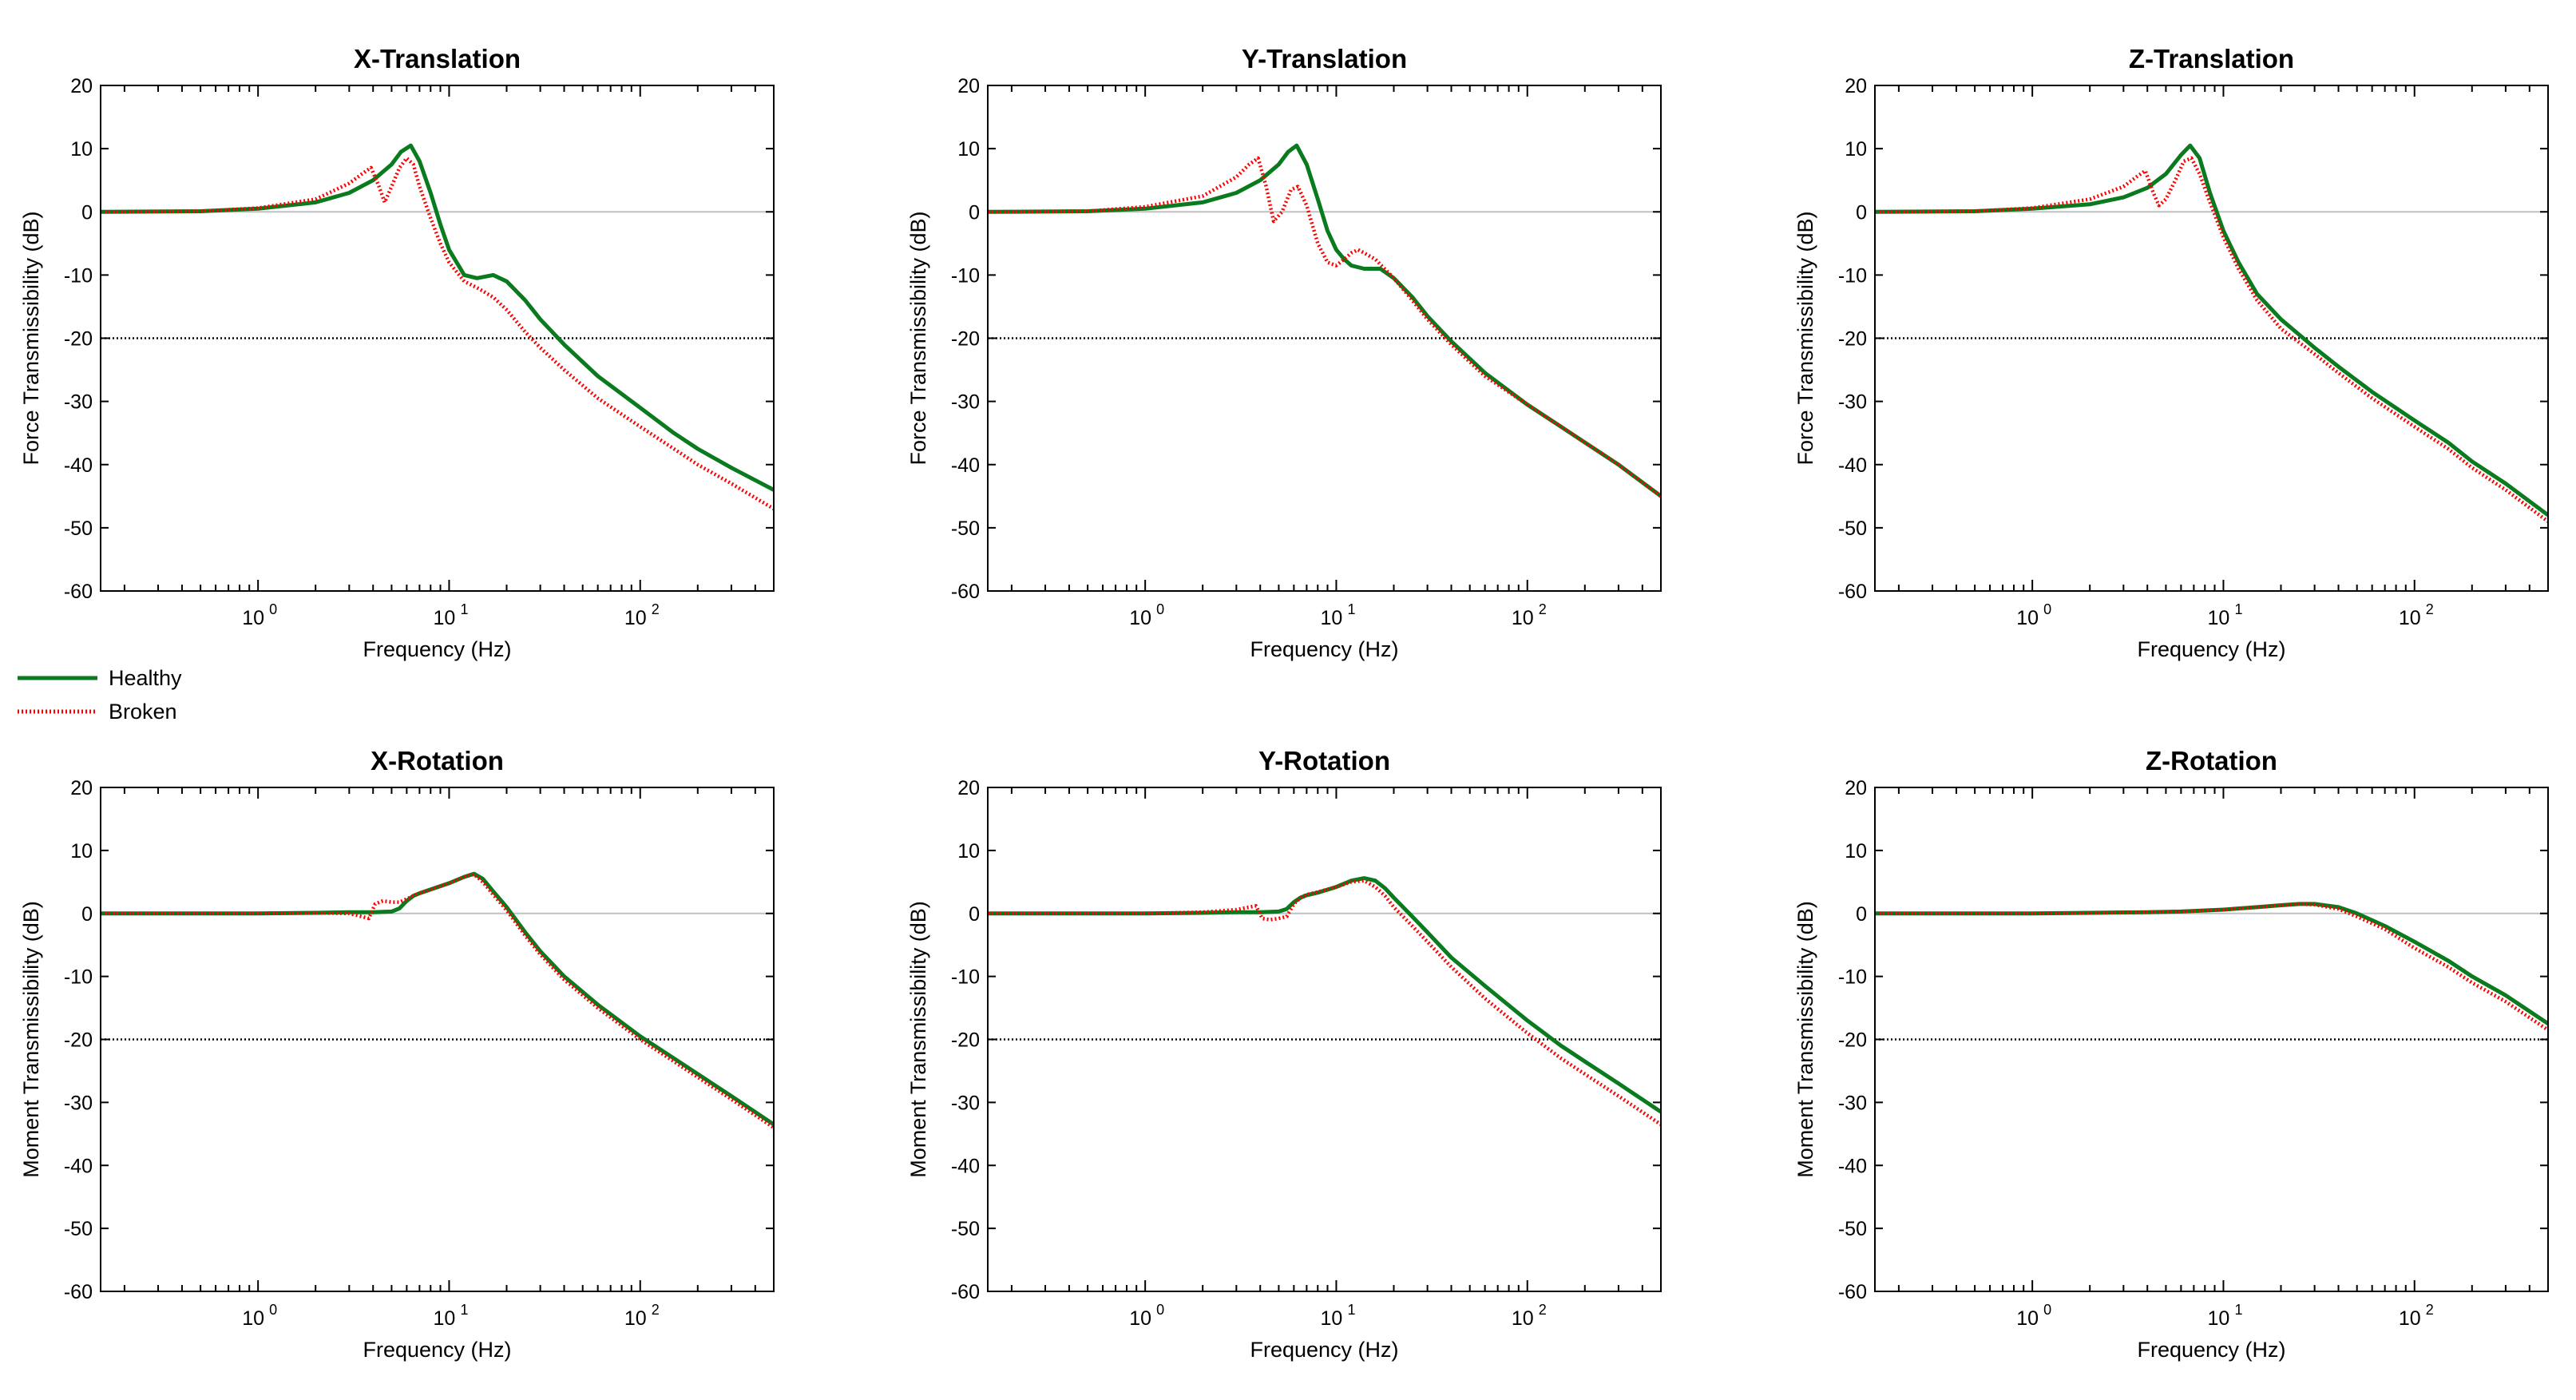 The width and height of the screenshot is (2576, 1400). Describe the element at coordinates (57, 712) in the screenshot. I see `legend-swatch-broken` at that location.